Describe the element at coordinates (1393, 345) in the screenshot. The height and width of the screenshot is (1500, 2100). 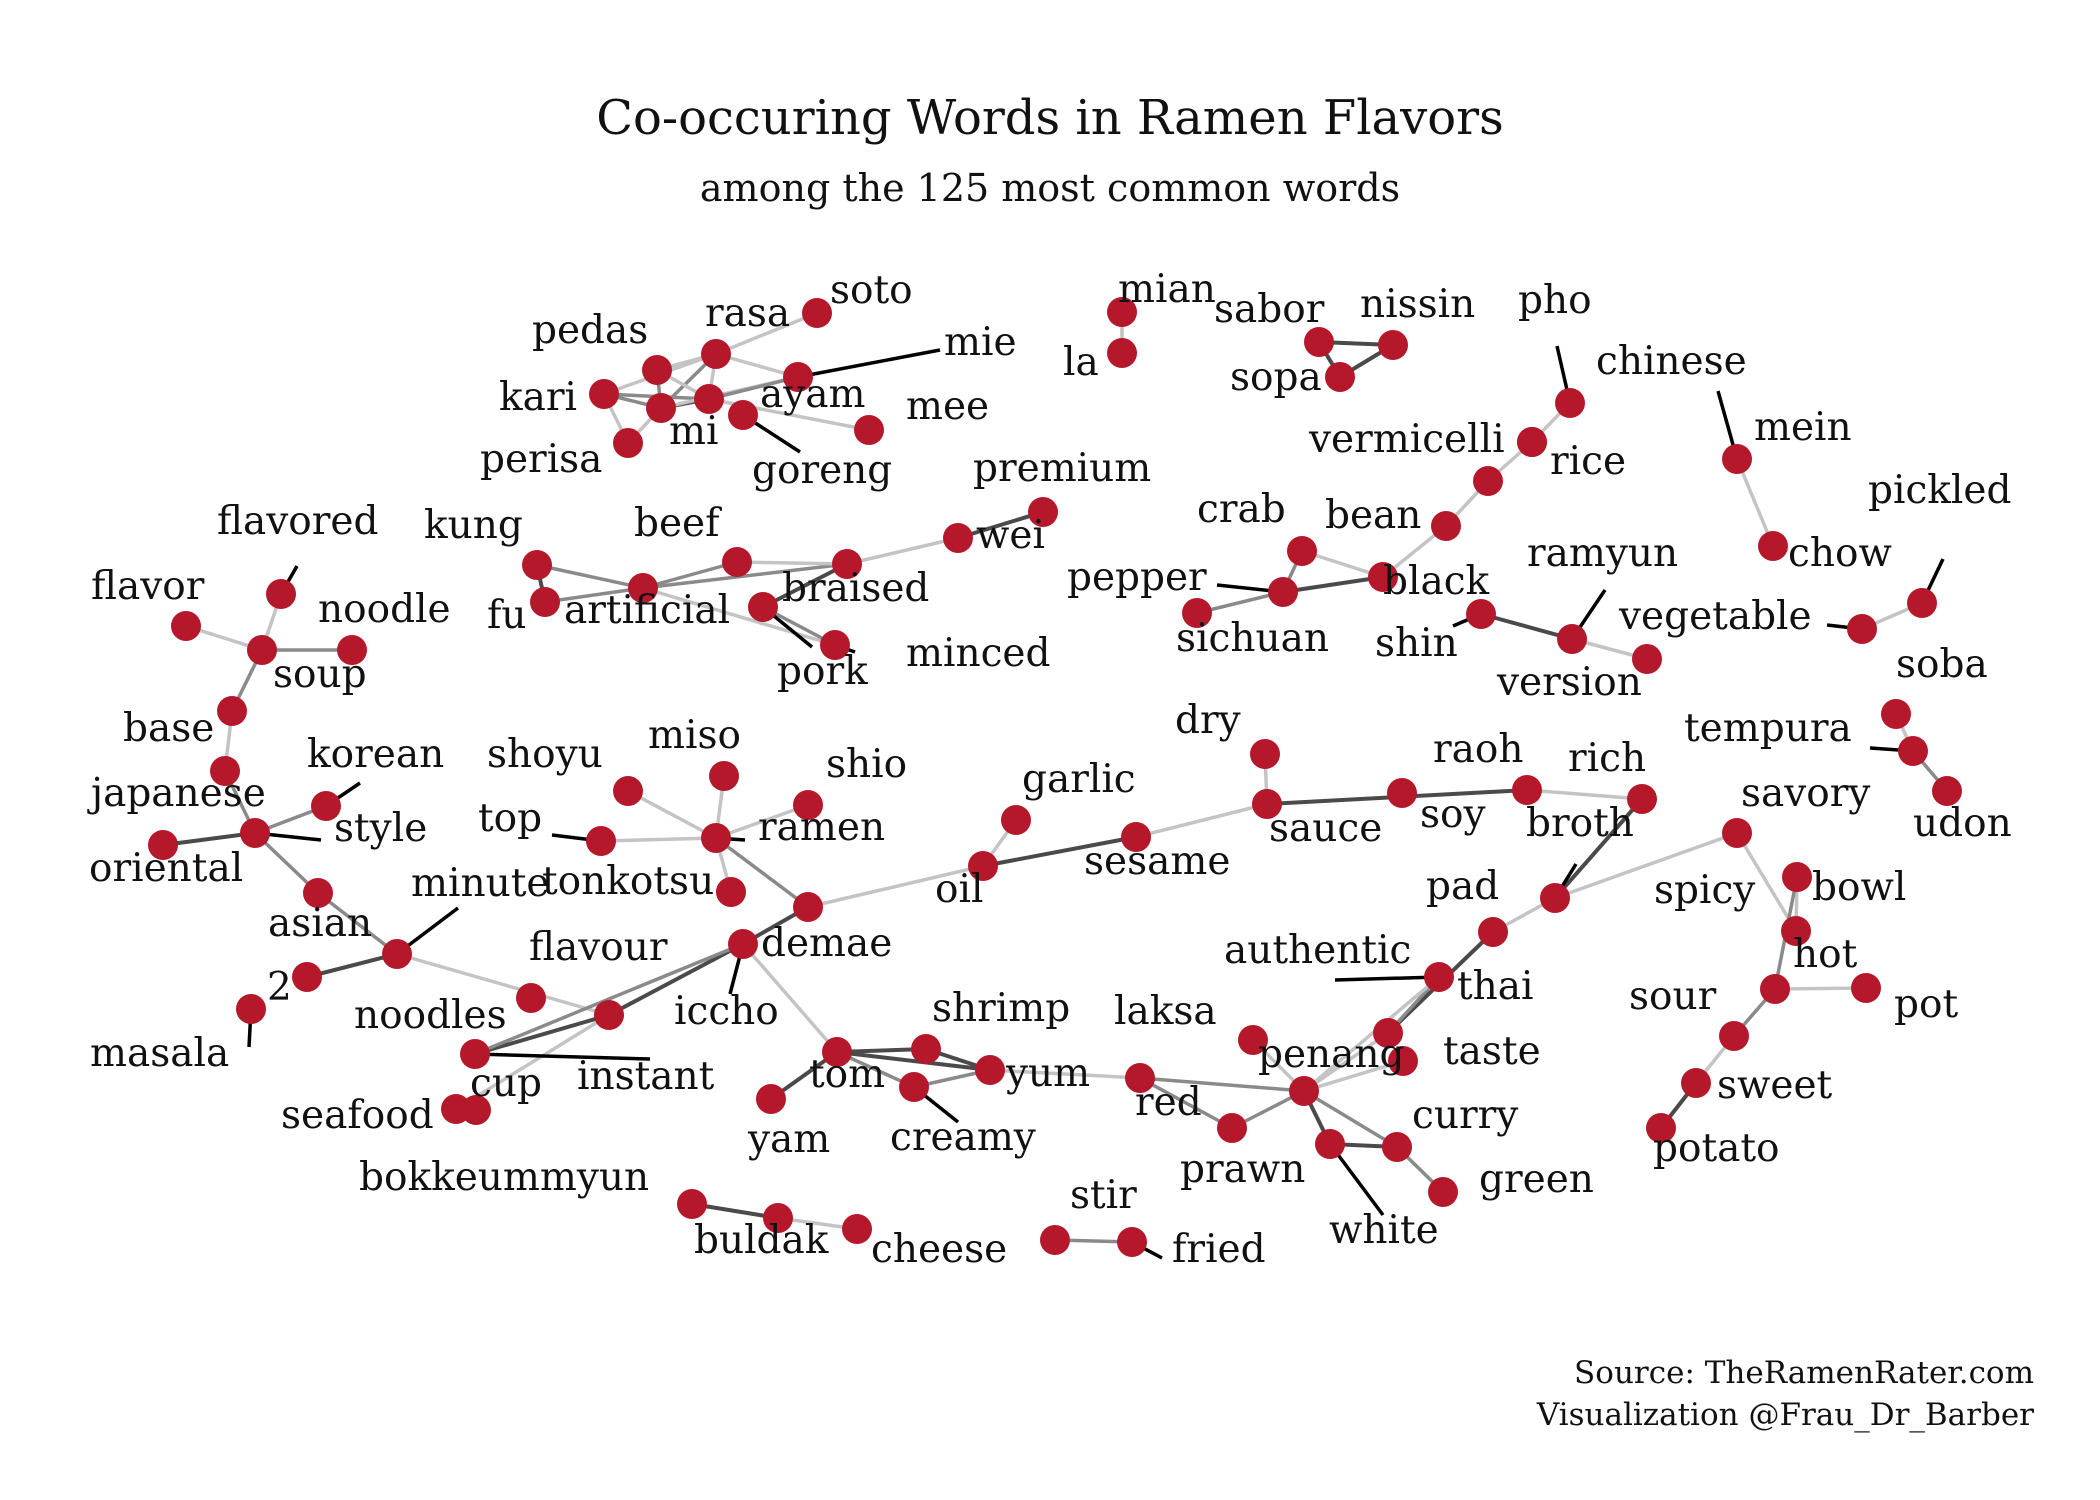
I see `node-nissin` at that location.